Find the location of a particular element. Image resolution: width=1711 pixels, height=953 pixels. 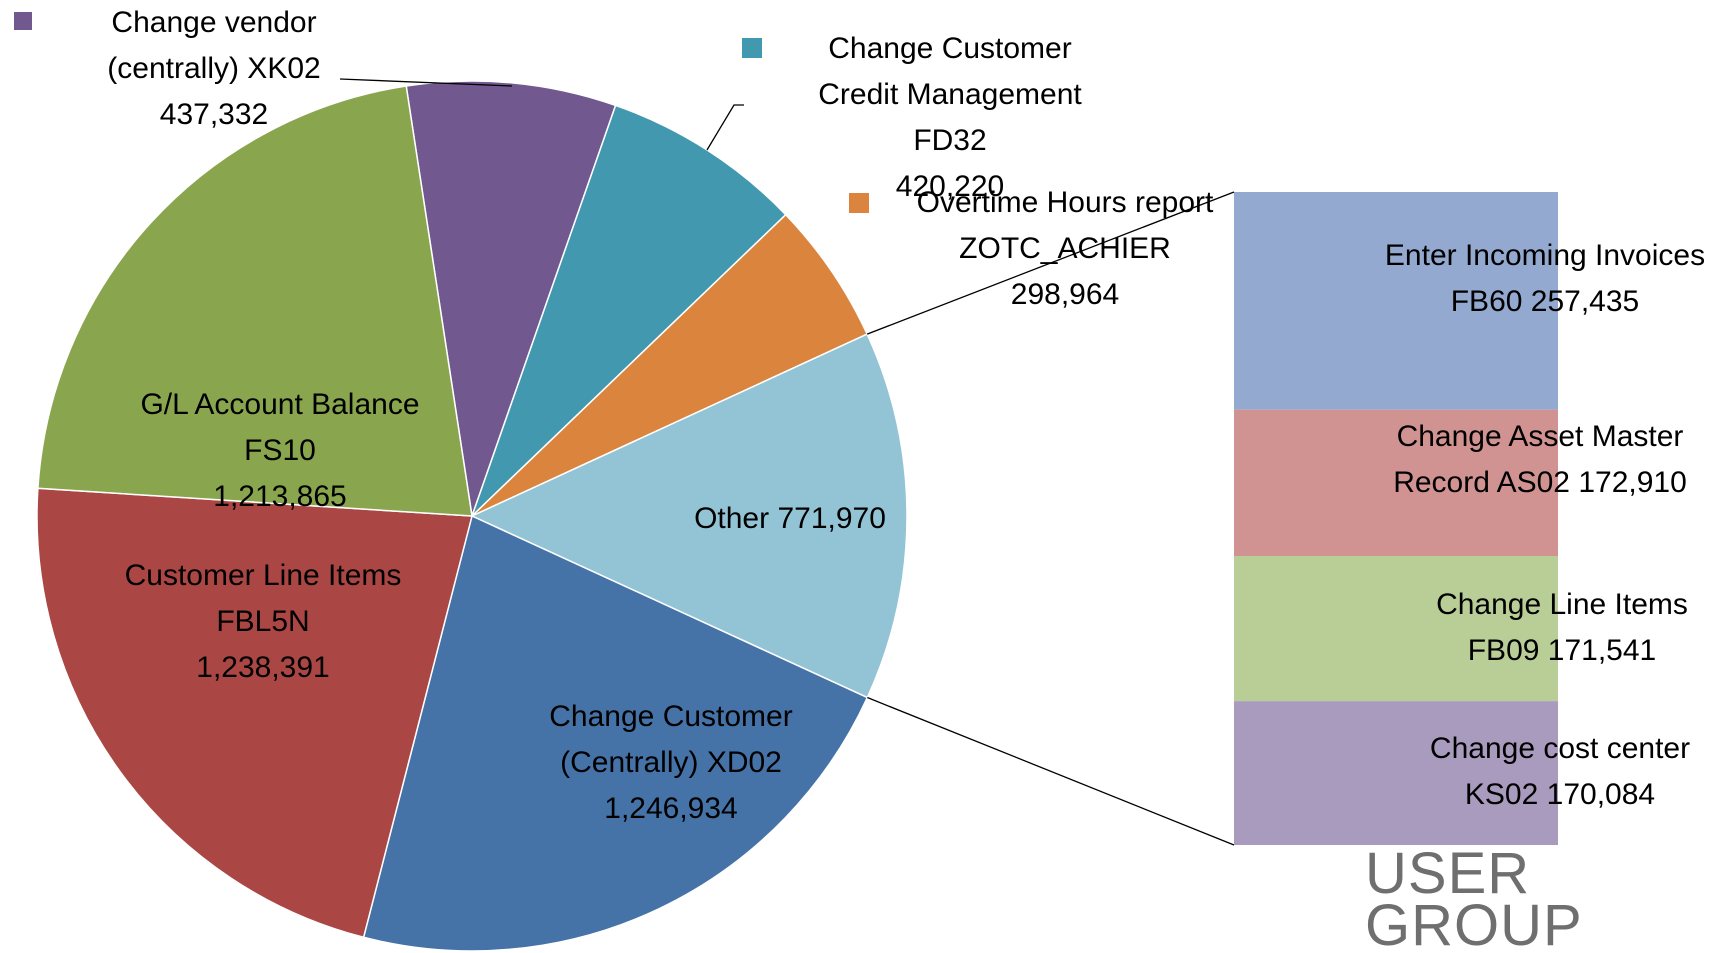

data-label: Change vendor (centrally) XK02 437,332 is located at coordinates (214, 69).